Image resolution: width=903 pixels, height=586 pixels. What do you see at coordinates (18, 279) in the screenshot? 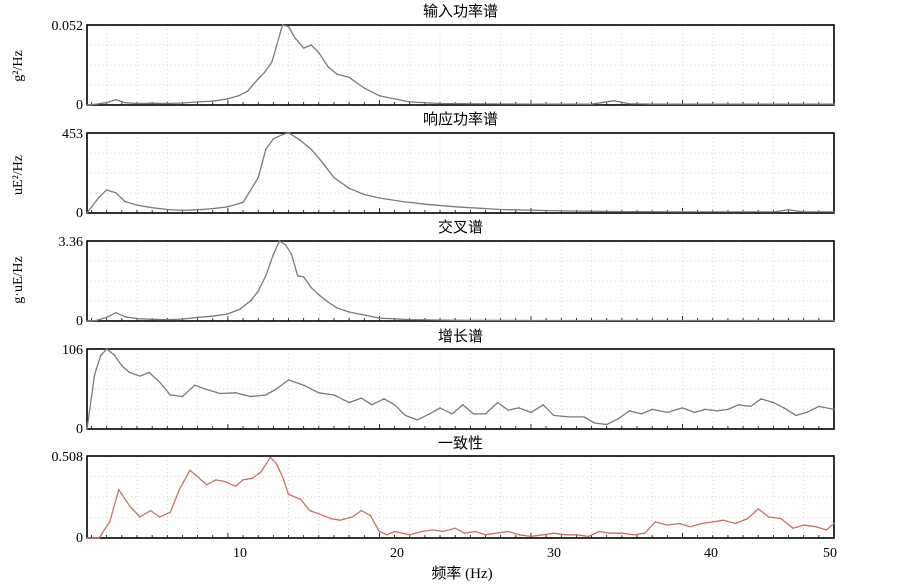
I see `ylabel-cross-spectrum: g·uE/Hz` at bounding box center [18, 279].